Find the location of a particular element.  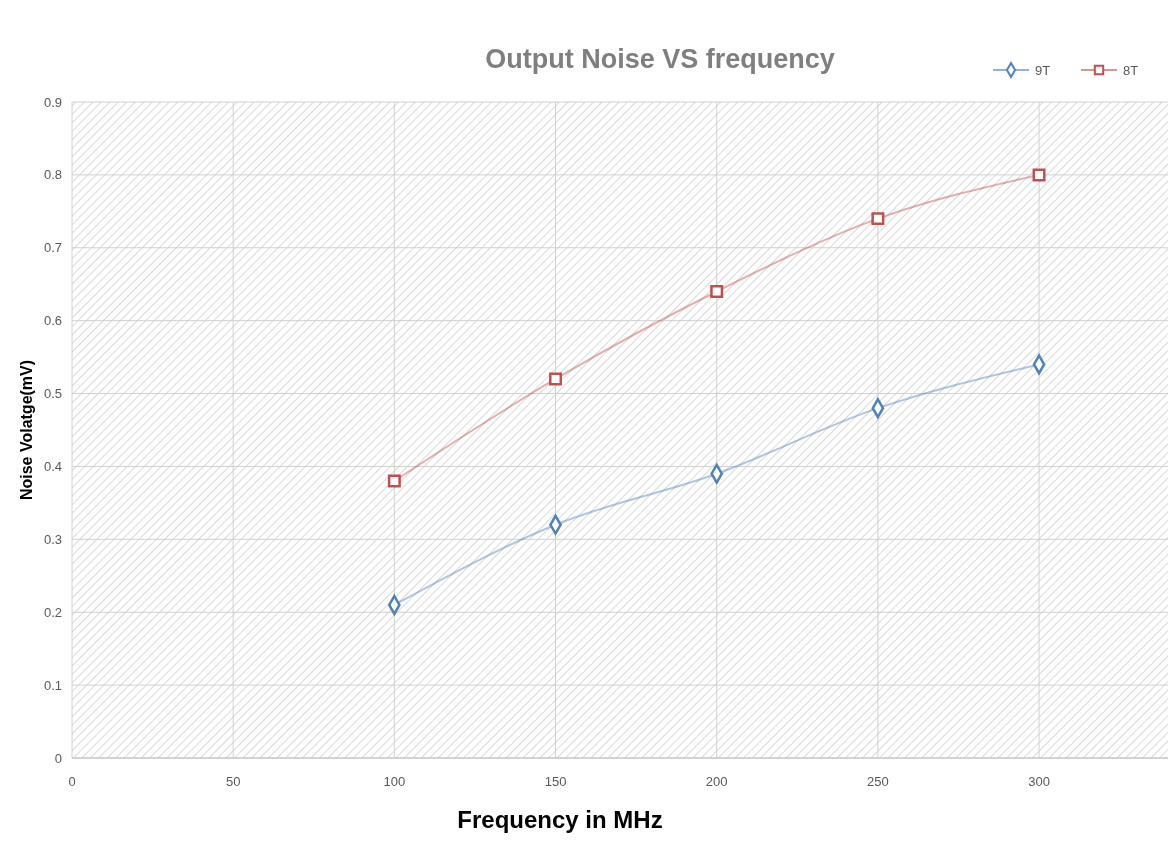

x-tick-label: 300 is located at coordinates (1039, 781).